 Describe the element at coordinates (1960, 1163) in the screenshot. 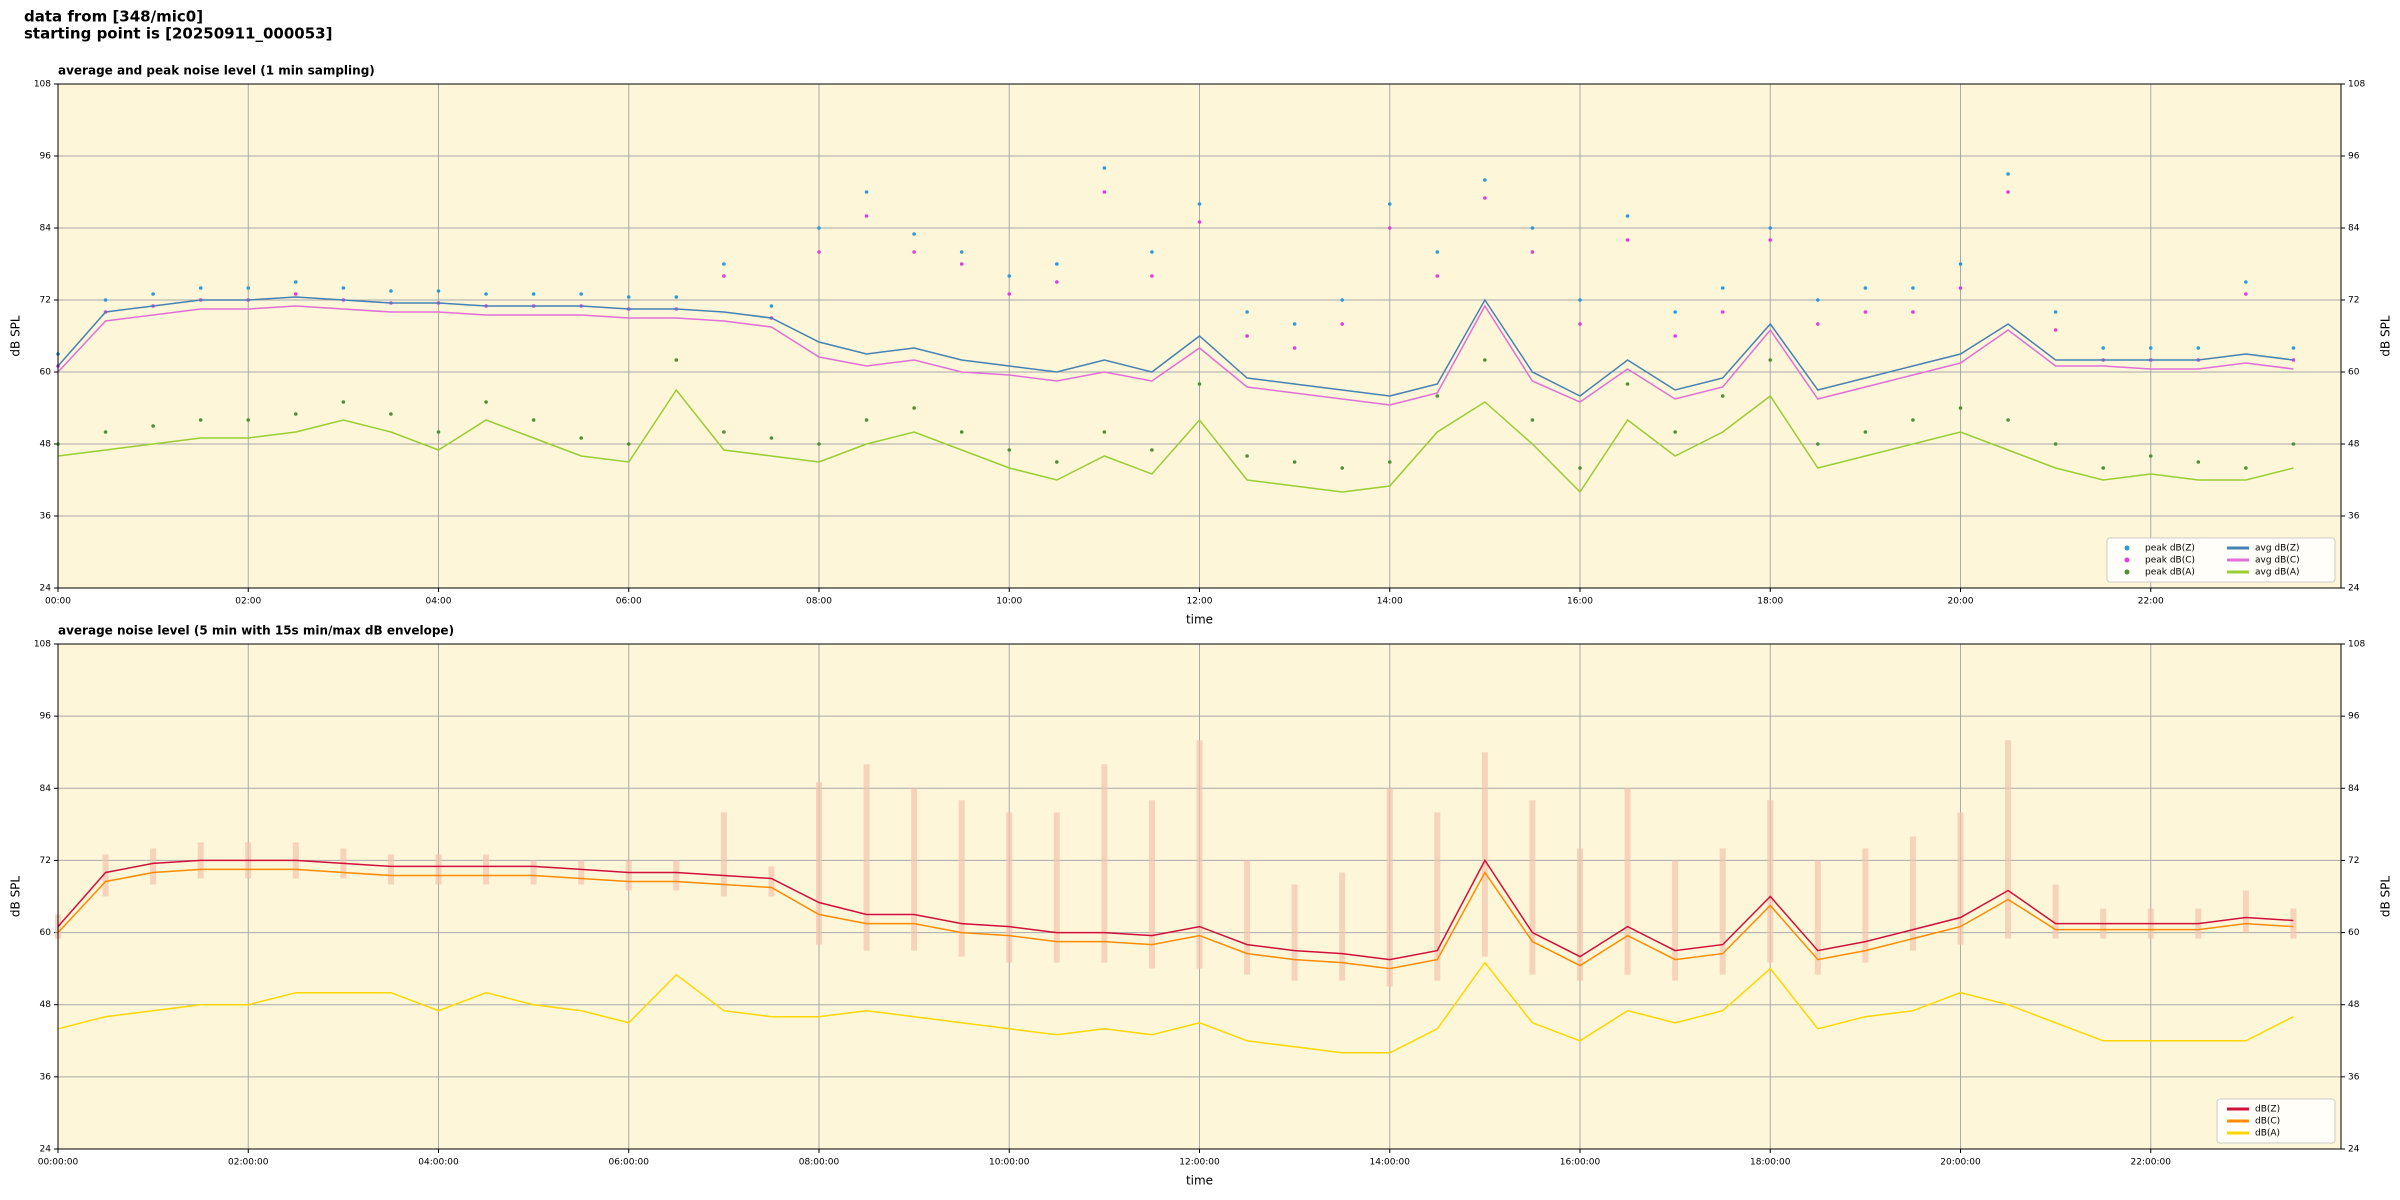

I see `x-tick-label: 20:00:00` at that location.